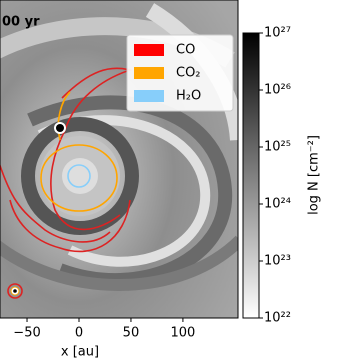 This screenshot has width=342, height=359. I want to click on colorbar-tick-label: 10²⁷, so click(277, 33).